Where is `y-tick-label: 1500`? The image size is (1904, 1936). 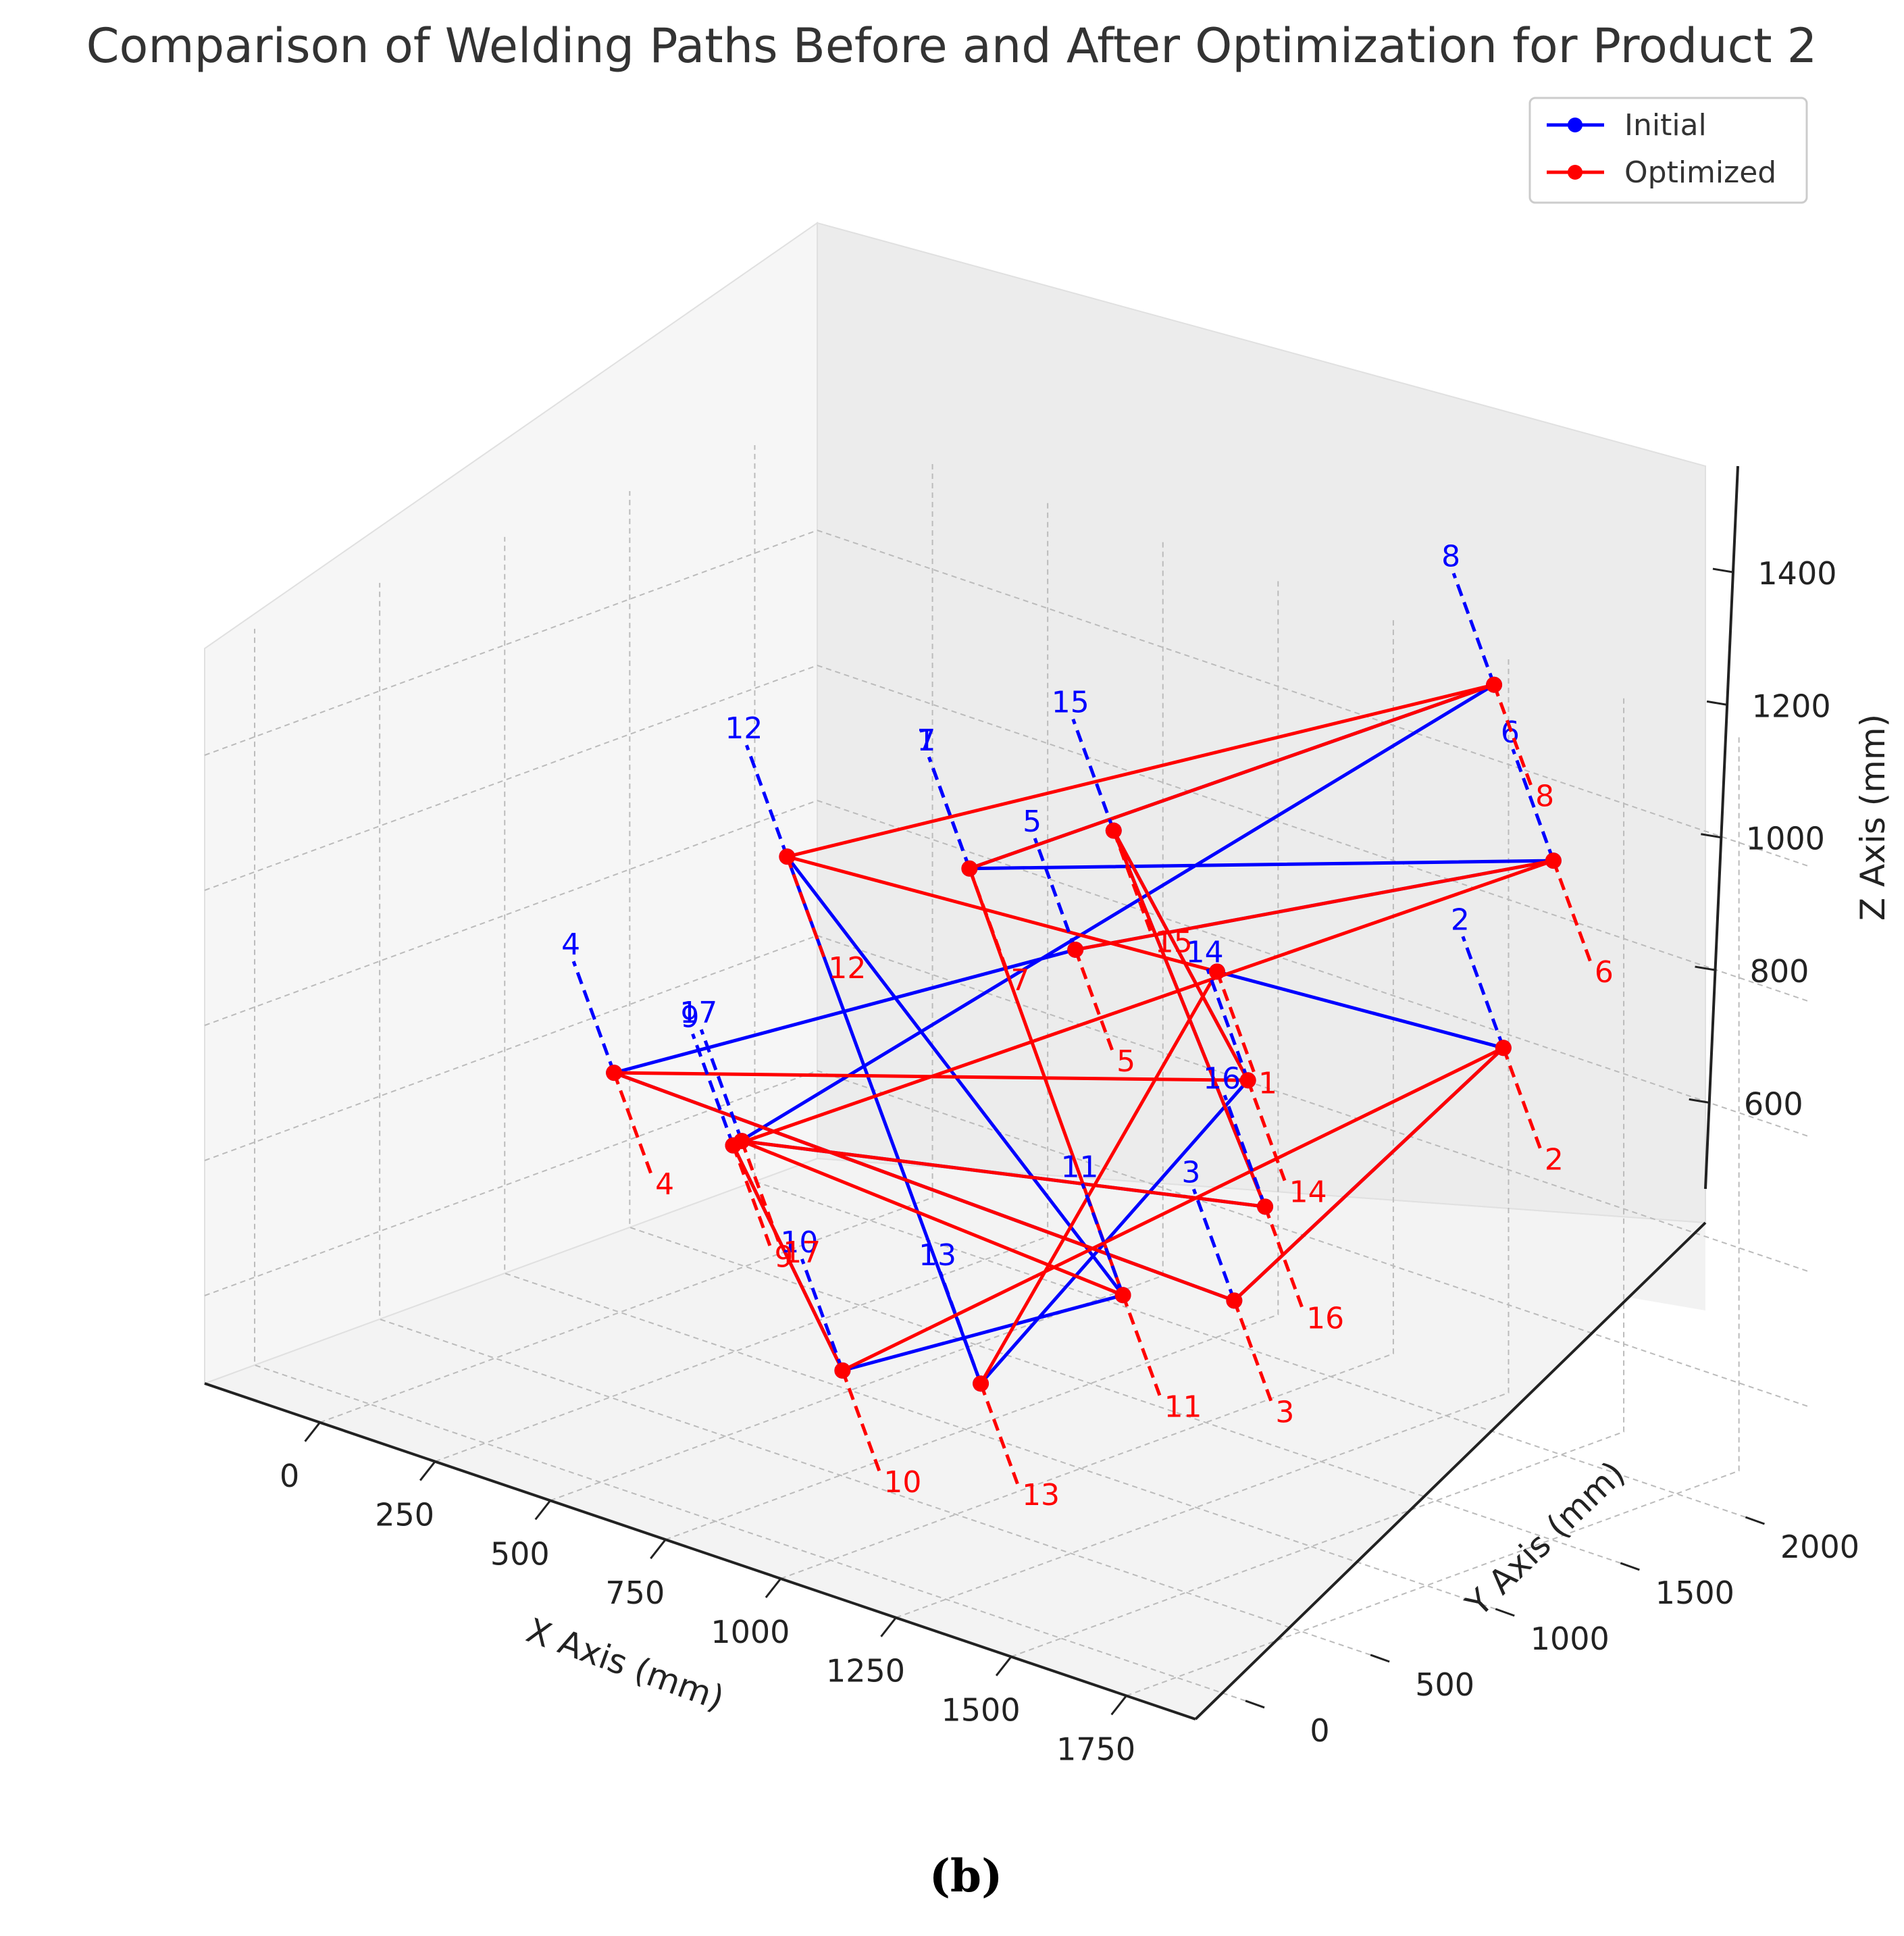
y-tick-label: 1500 is located at coordinates (1694, 1593).